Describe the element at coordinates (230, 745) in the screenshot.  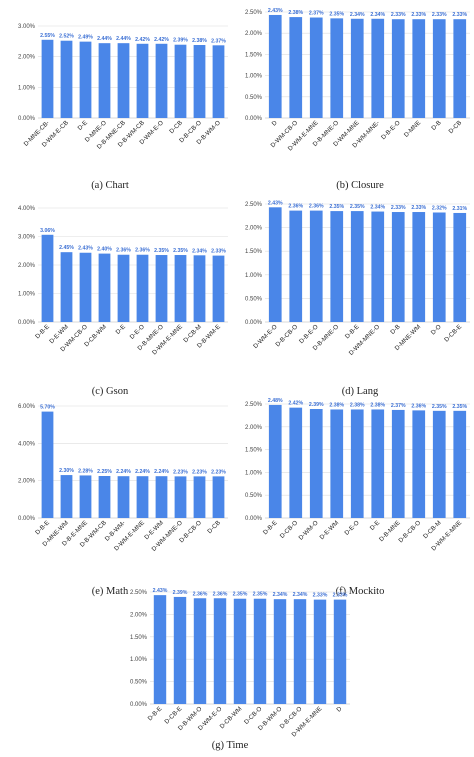
I see `chart-caption: (g) Time` at that location.